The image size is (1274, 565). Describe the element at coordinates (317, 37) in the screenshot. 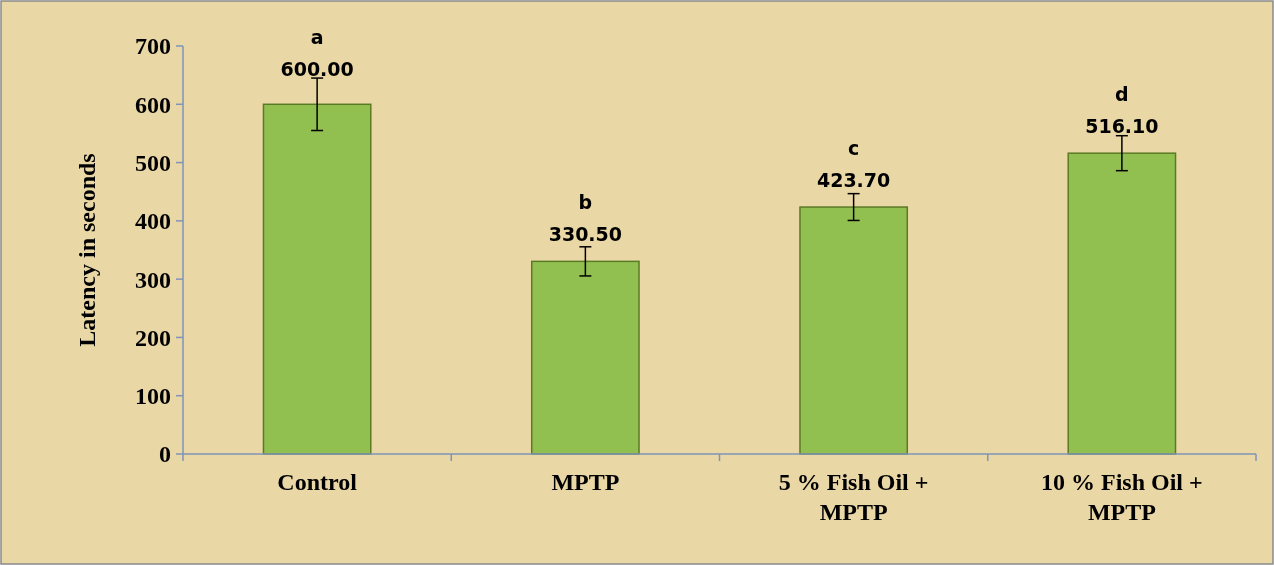

I see `annotation: a` at that location.